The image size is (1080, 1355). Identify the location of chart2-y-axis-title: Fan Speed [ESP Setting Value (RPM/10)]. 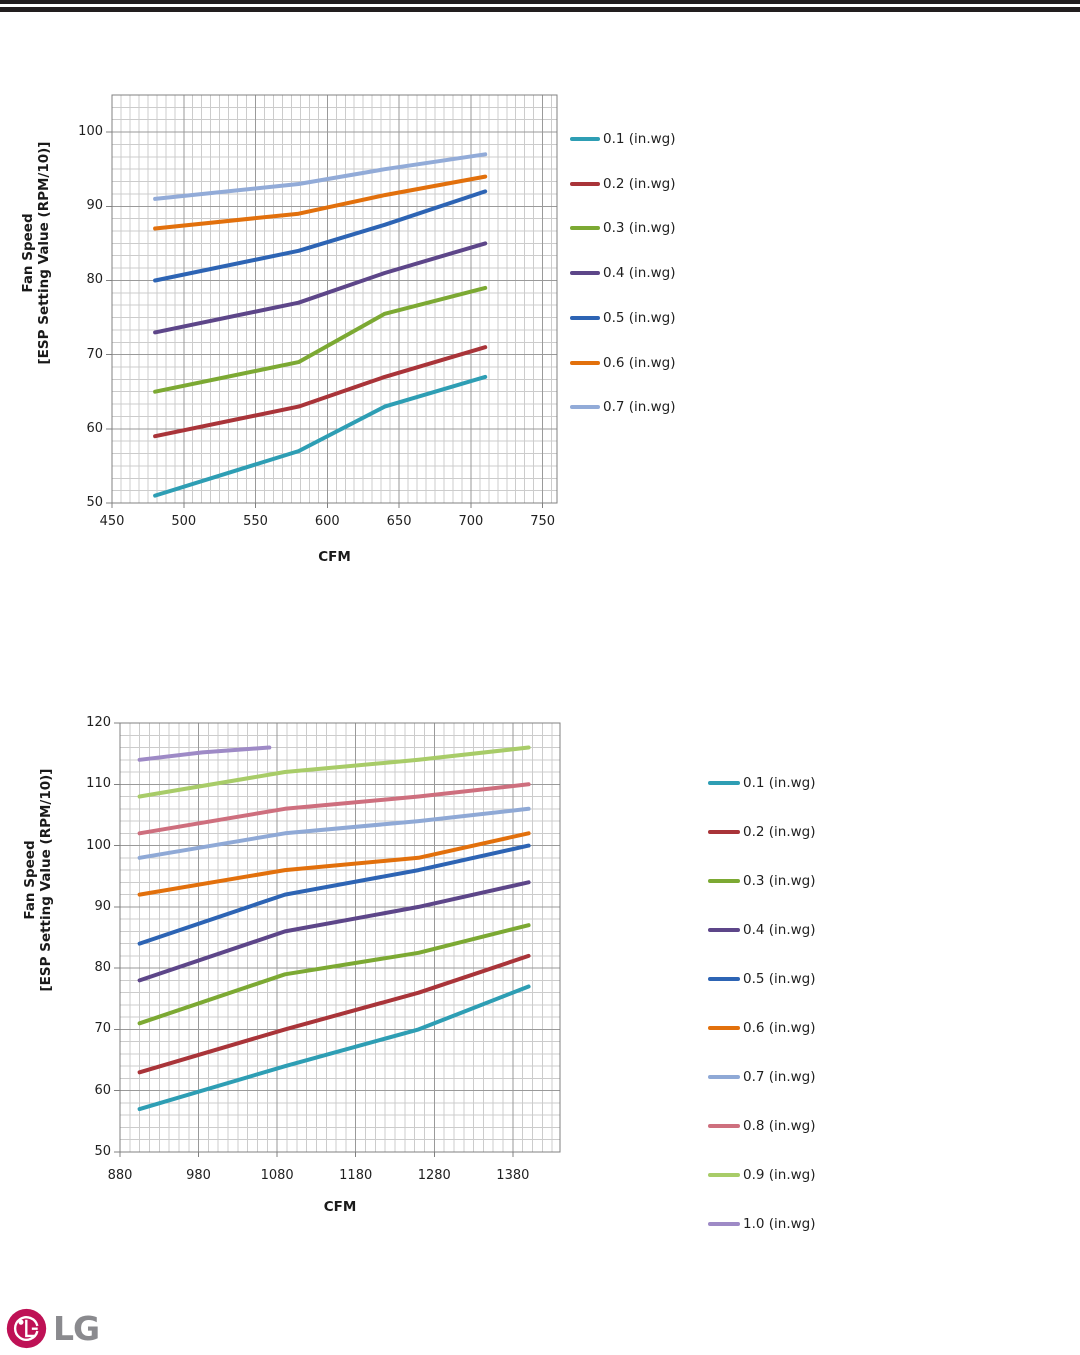
(38, 880).